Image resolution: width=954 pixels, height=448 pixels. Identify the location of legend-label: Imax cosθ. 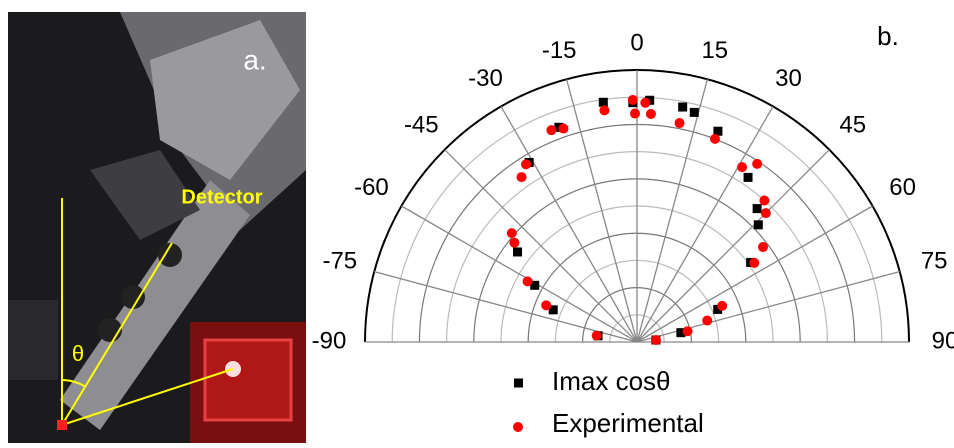
(611, 381).